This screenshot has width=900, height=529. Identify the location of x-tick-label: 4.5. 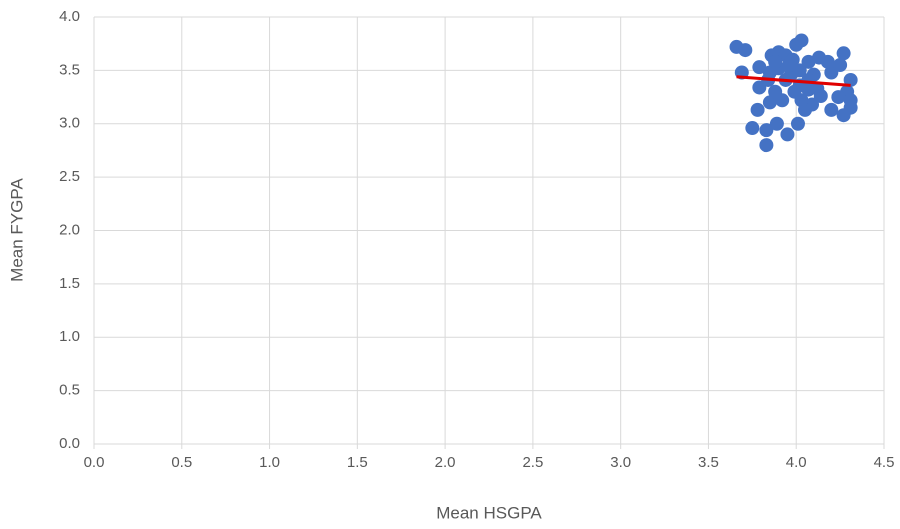
(884, 462).